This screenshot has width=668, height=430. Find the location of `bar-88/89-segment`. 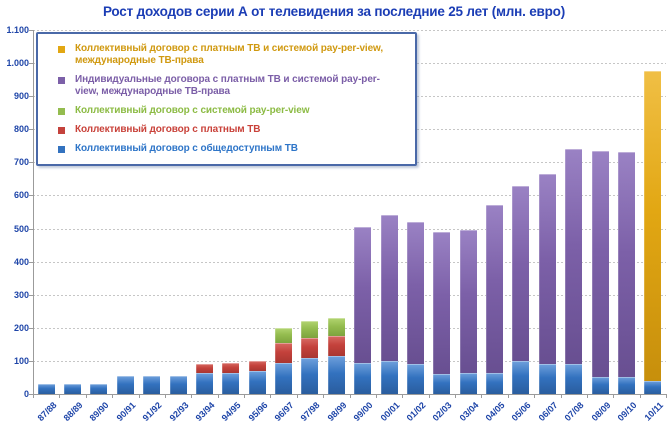

bar-88/89-segment is located at coordinates (73, 389).